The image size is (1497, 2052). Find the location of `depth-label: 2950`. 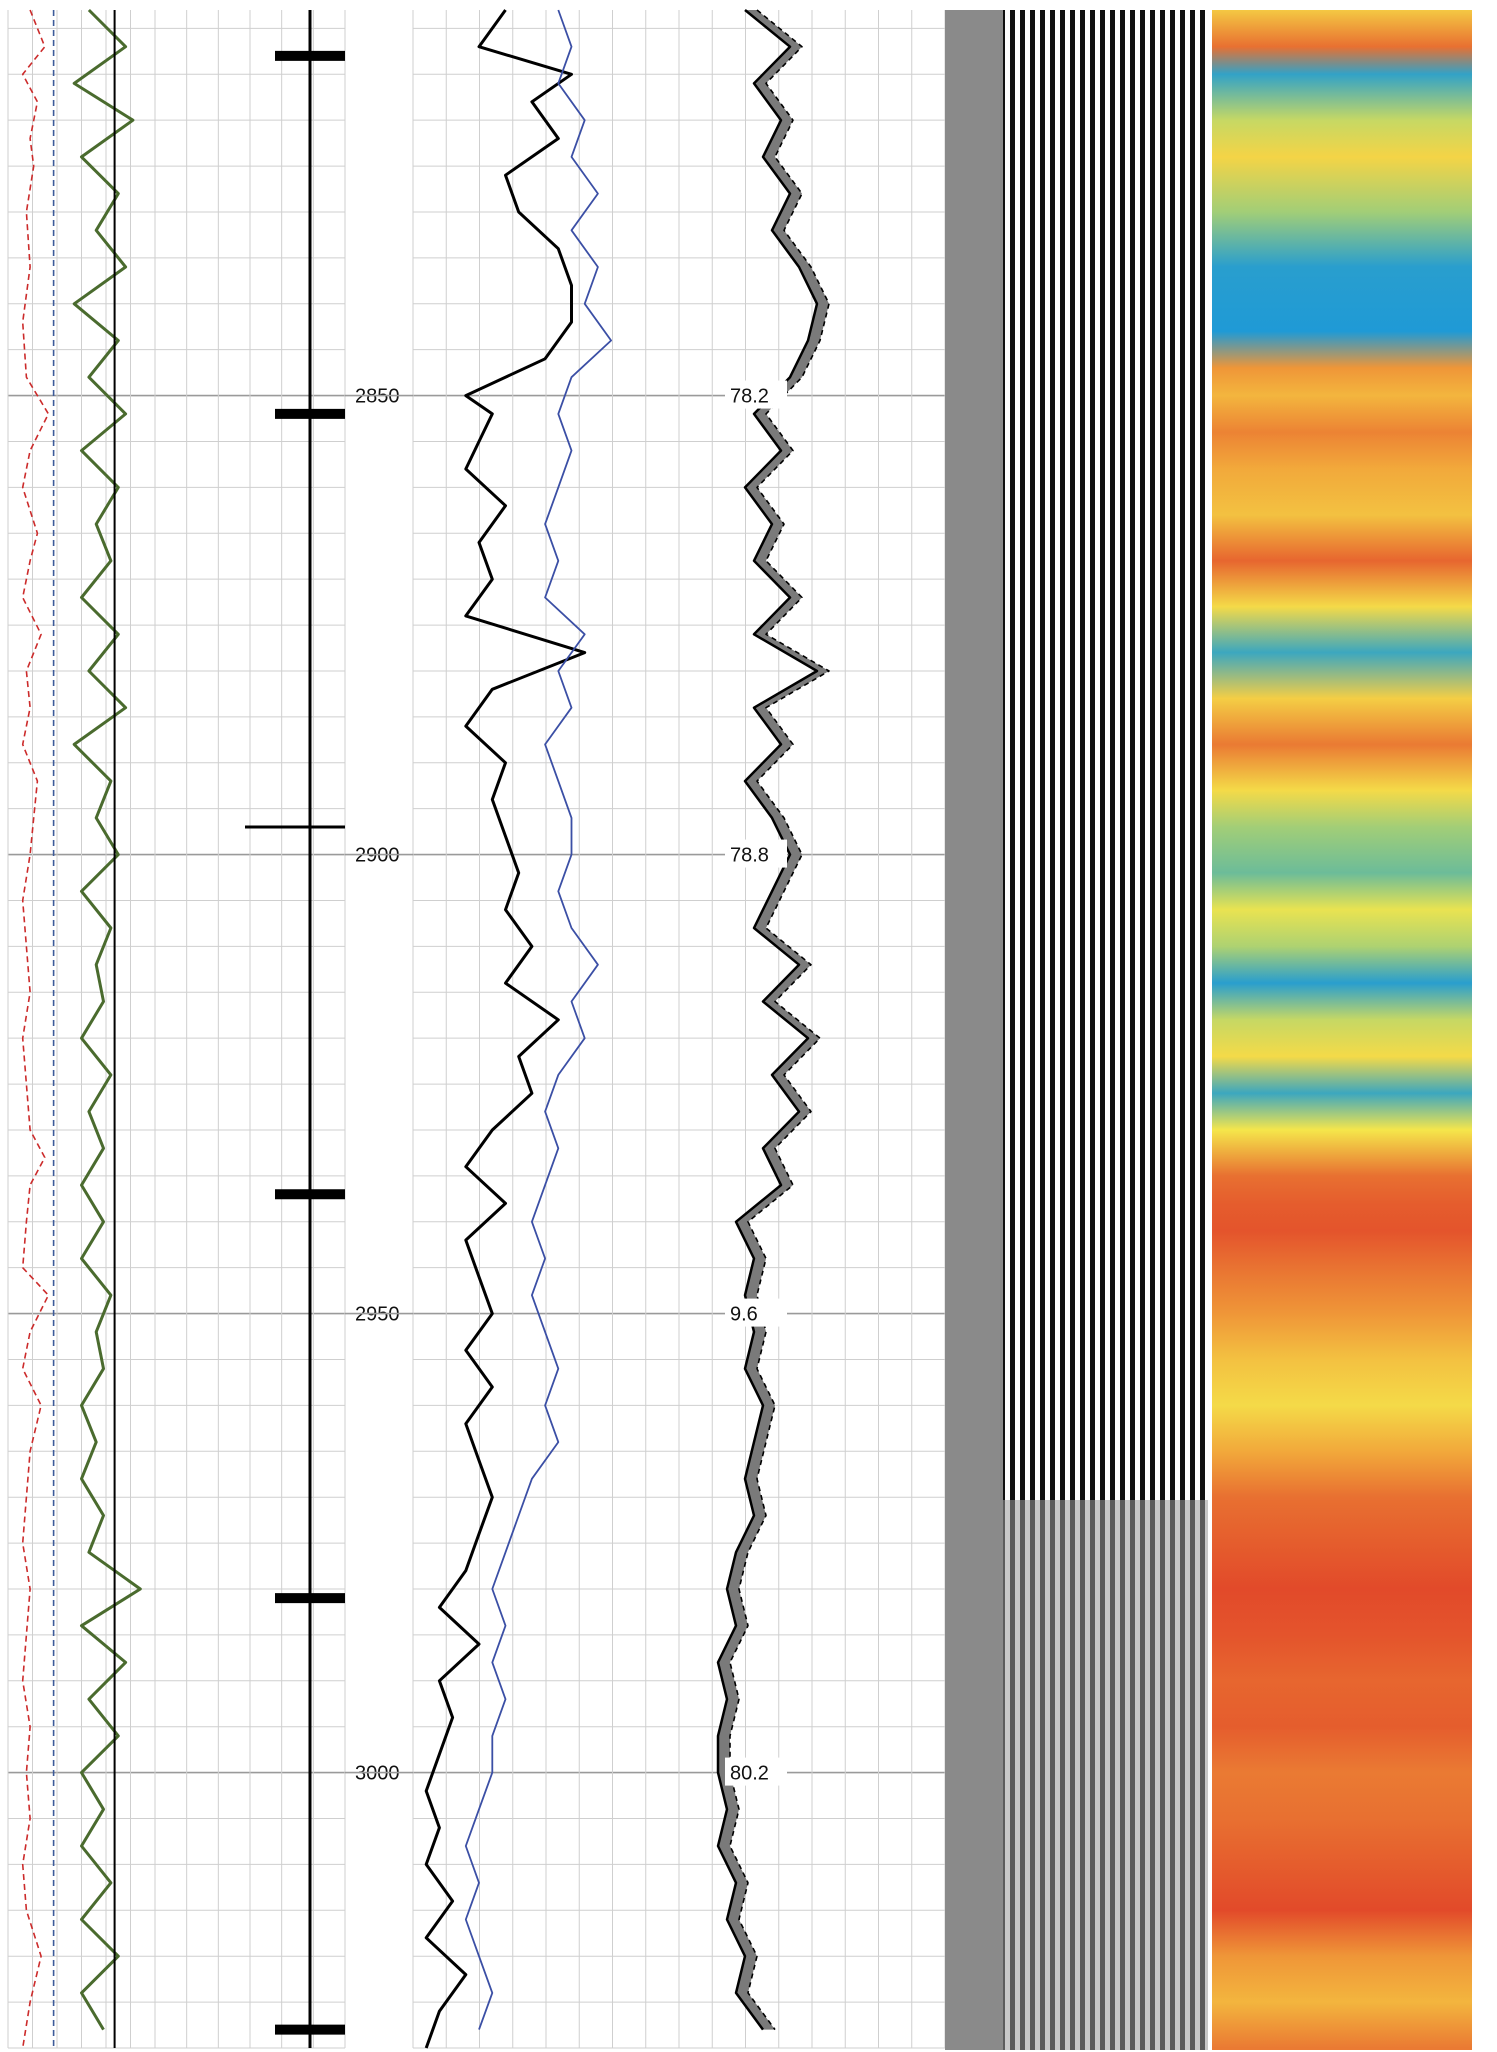

depth-label: 2950 is located at coordinates (377, 1315).